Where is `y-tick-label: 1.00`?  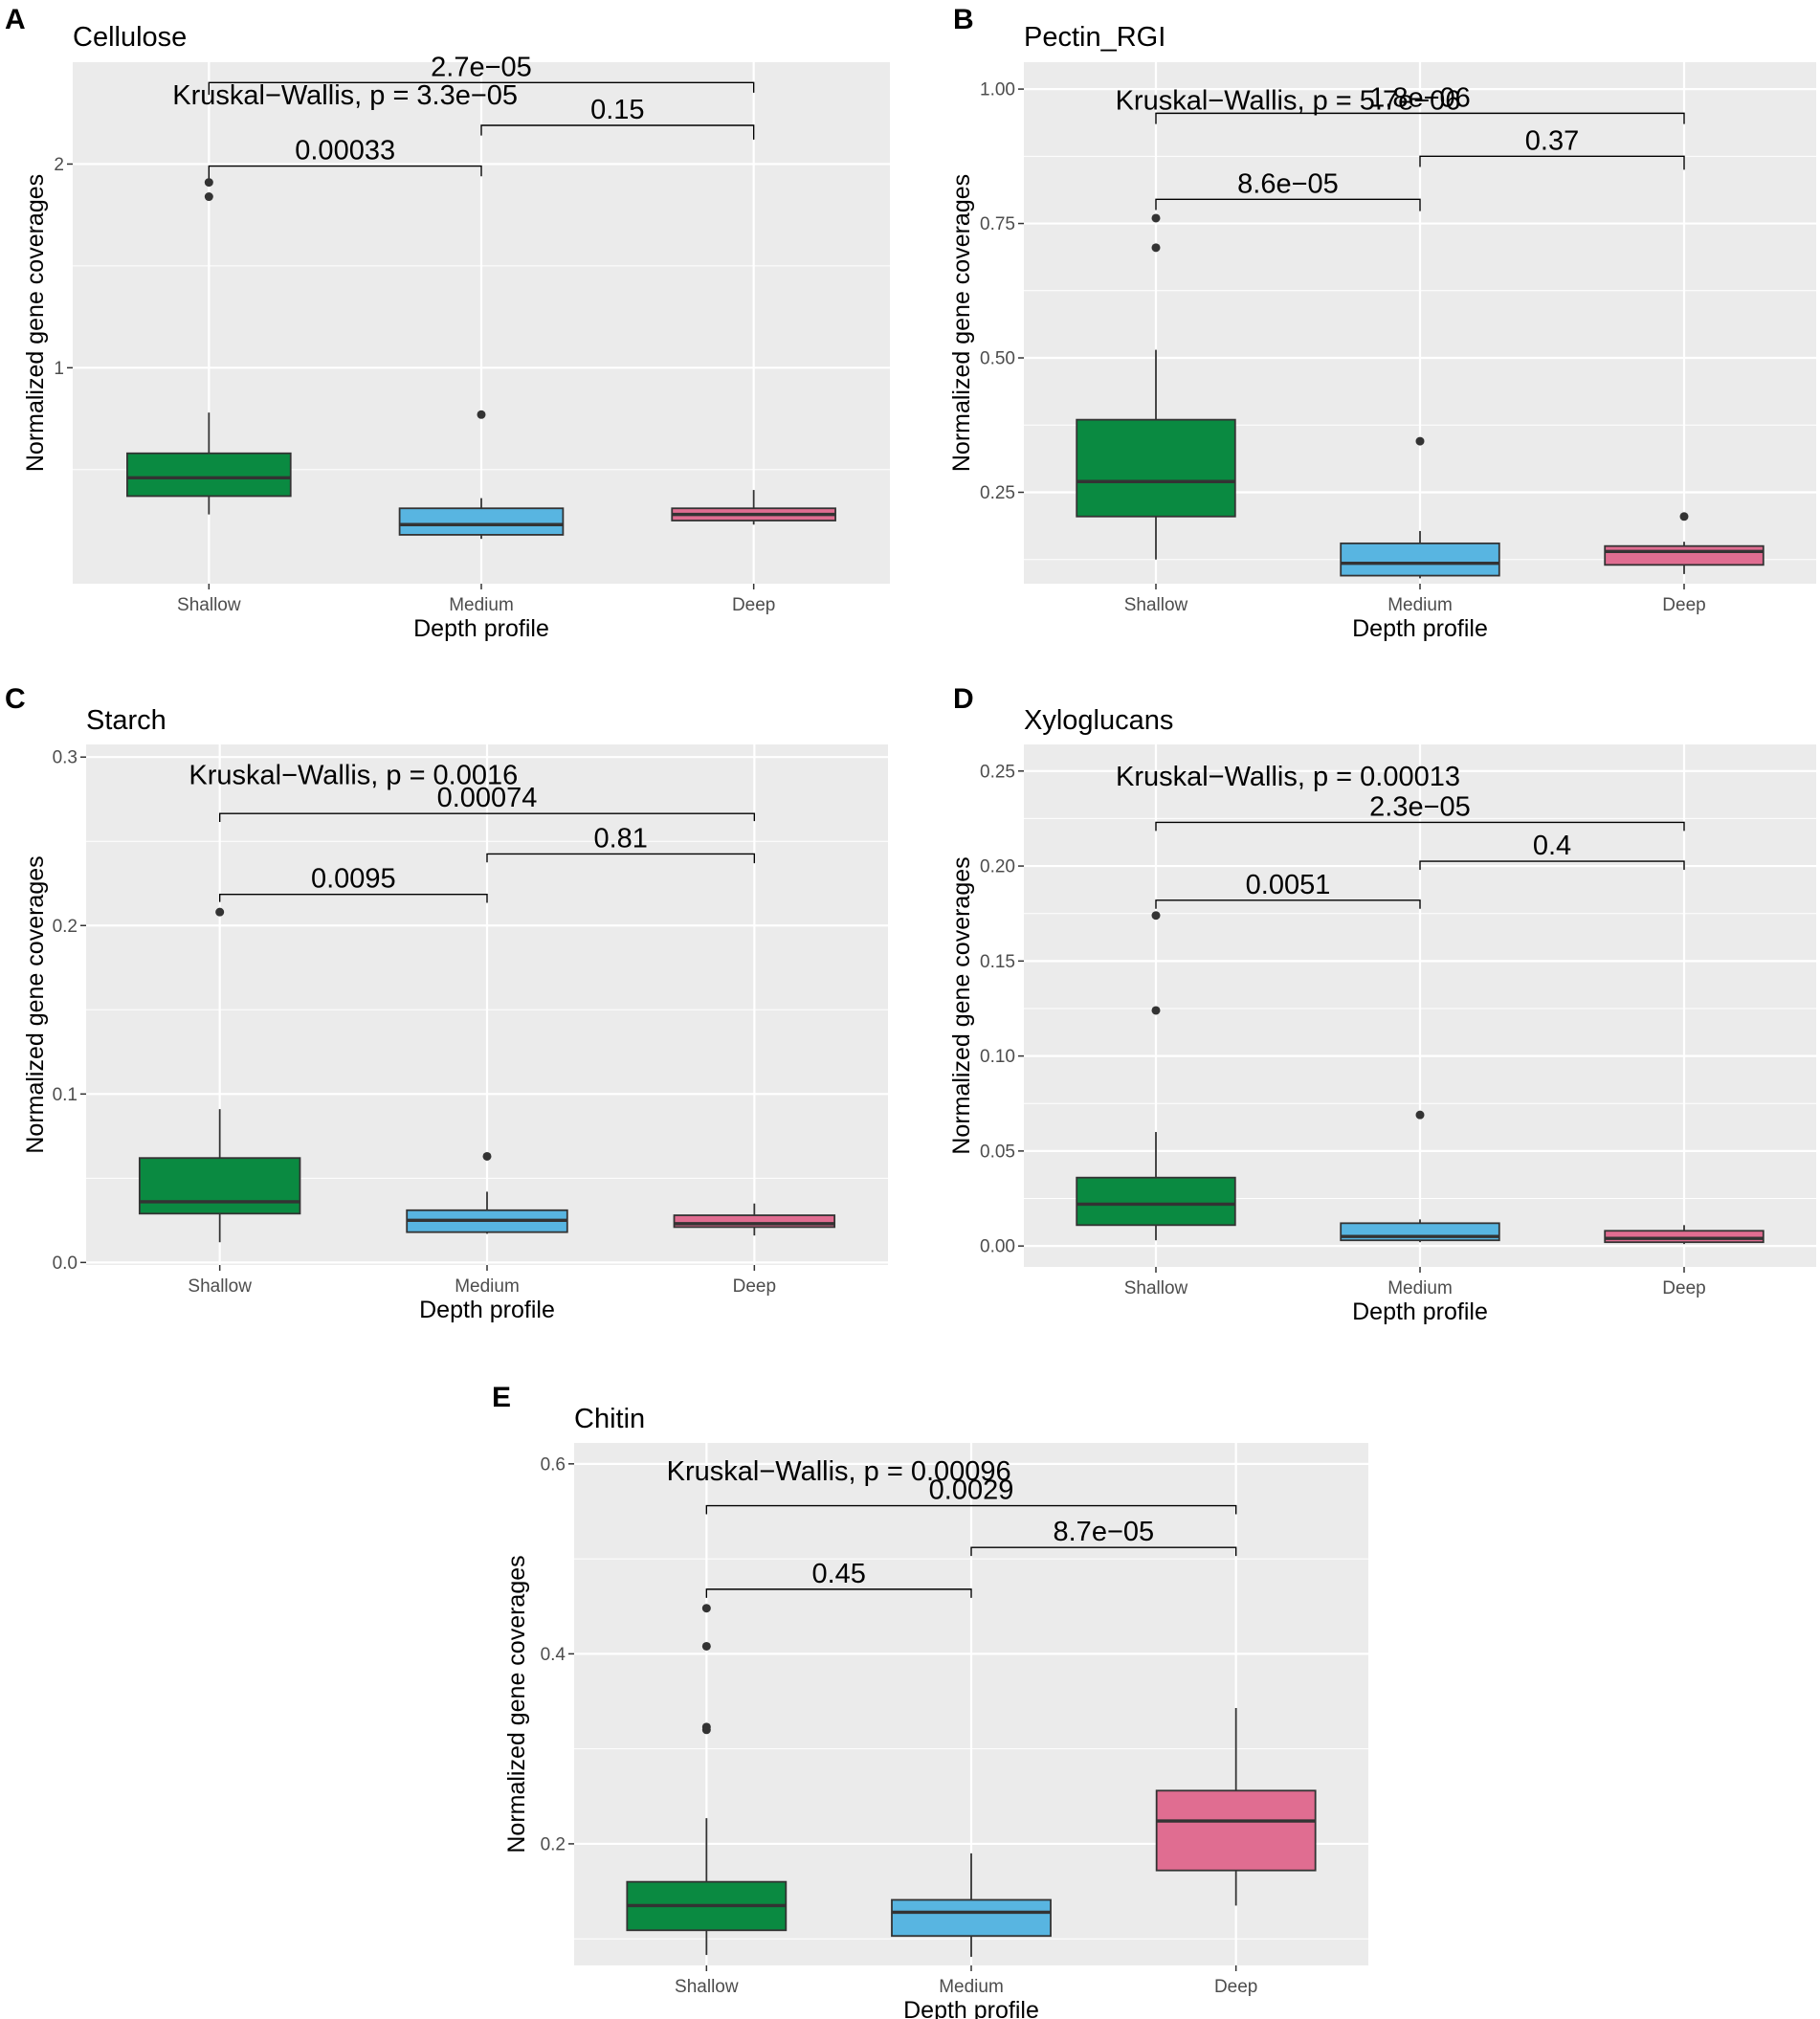 y-tick-label: 1.00 is located at coordinates (998, 90).